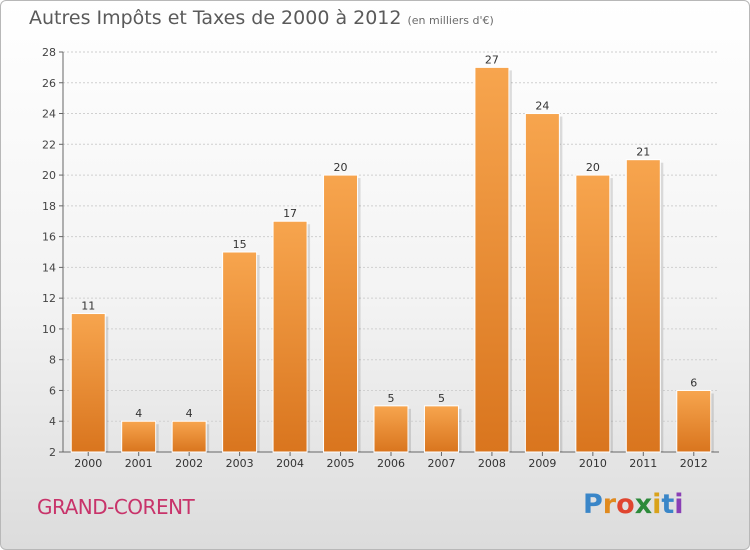 The width and height of the screenshot is (750, 550). Describe the element at coordinates (49, 144) in the screenshot. I see `y-tick-label: 22` at that location.